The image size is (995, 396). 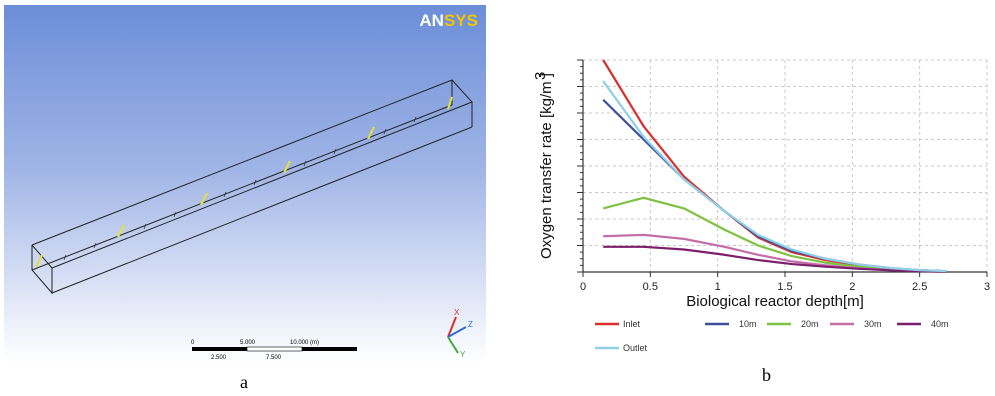 What do you see at coordinates (852, 287) in the screenshot?
I see `x-tick-label: 2` at bounding box center [852, 287].